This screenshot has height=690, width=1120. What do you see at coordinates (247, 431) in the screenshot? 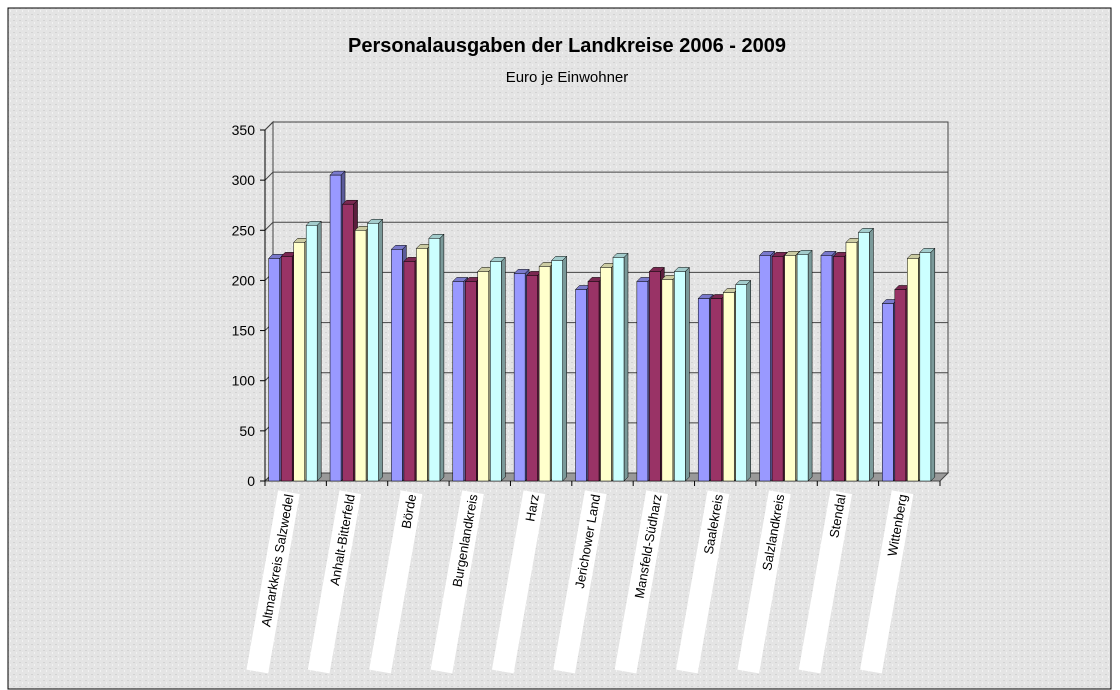
I see `y-tick-label: 50` at bounding box center [247, 431].